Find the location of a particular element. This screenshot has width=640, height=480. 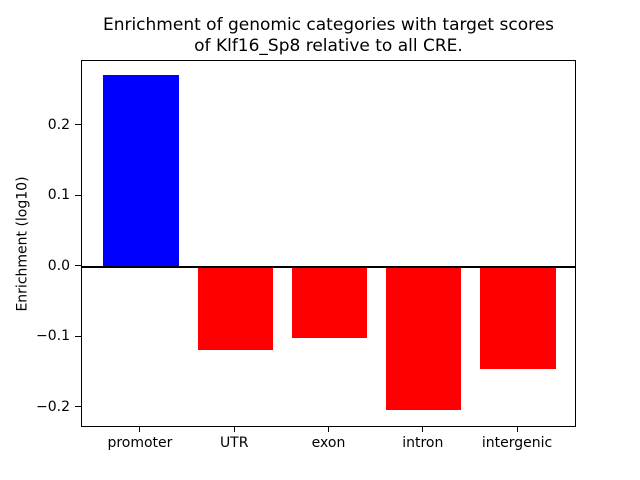

y-tick-label: −0.2 is located at coordinates (53, 406).